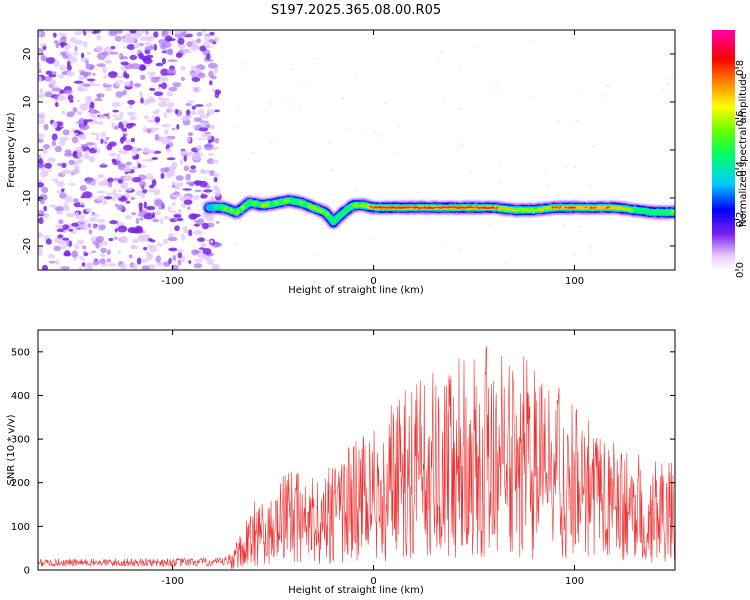 This screenshot has height=600, width=750. What do you see at coordinates (27, 54) in the screenshot?
I see `y-tick-label: 20` at bounding box center [27, 54].